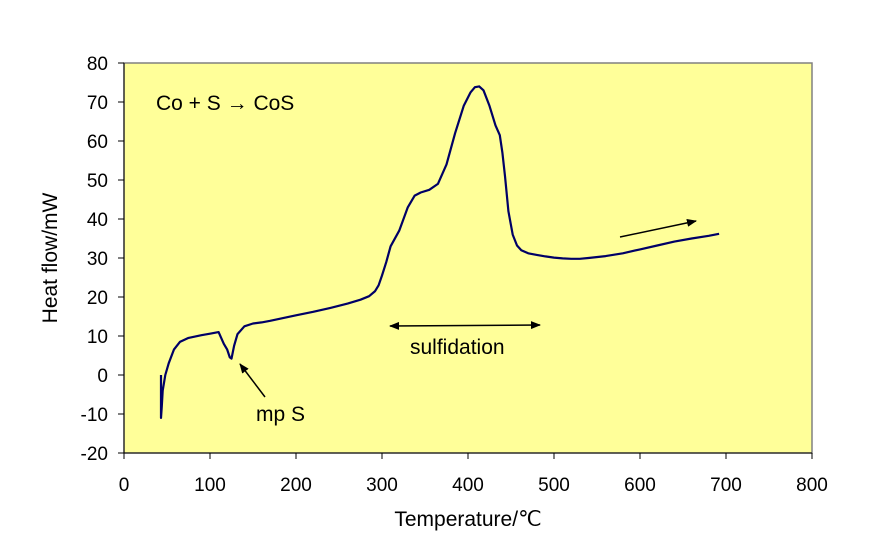 The image size is (876, 556). Describe the element at coordinates (296, 485) in the screenshot. I see `x-tick-label: 200` at that location.